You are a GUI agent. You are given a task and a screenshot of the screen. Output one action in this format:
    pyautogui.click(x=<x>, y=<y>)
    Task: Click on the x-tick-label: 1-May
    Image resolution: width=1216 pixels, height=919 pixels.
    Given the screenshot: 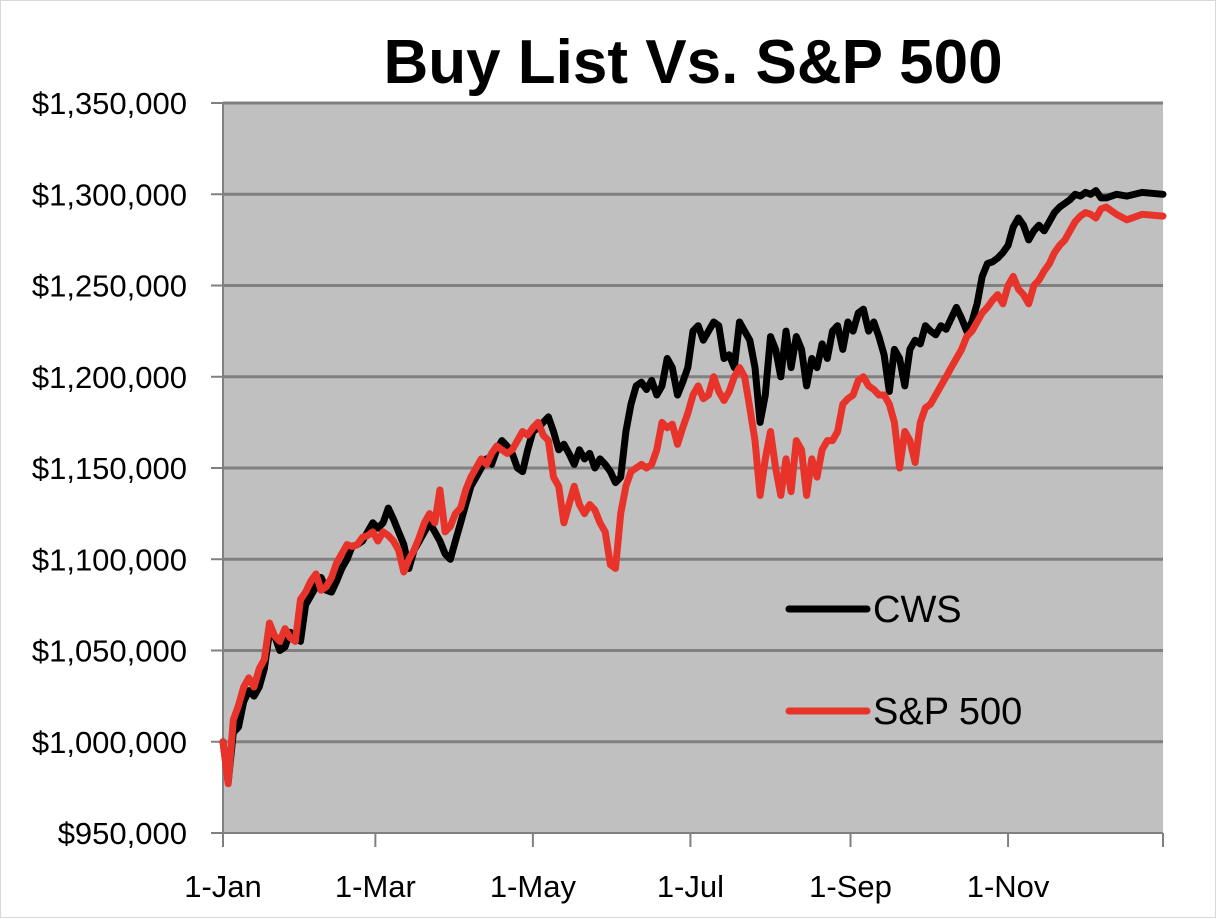 What is the action you would take?
    pyautogui.click(x=533, y=886)
    